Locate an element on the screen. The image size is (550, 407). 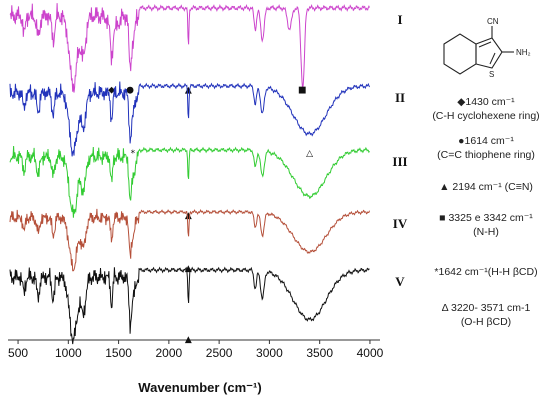
x-tick-label: 2000 is located at coordinates (169, 353).